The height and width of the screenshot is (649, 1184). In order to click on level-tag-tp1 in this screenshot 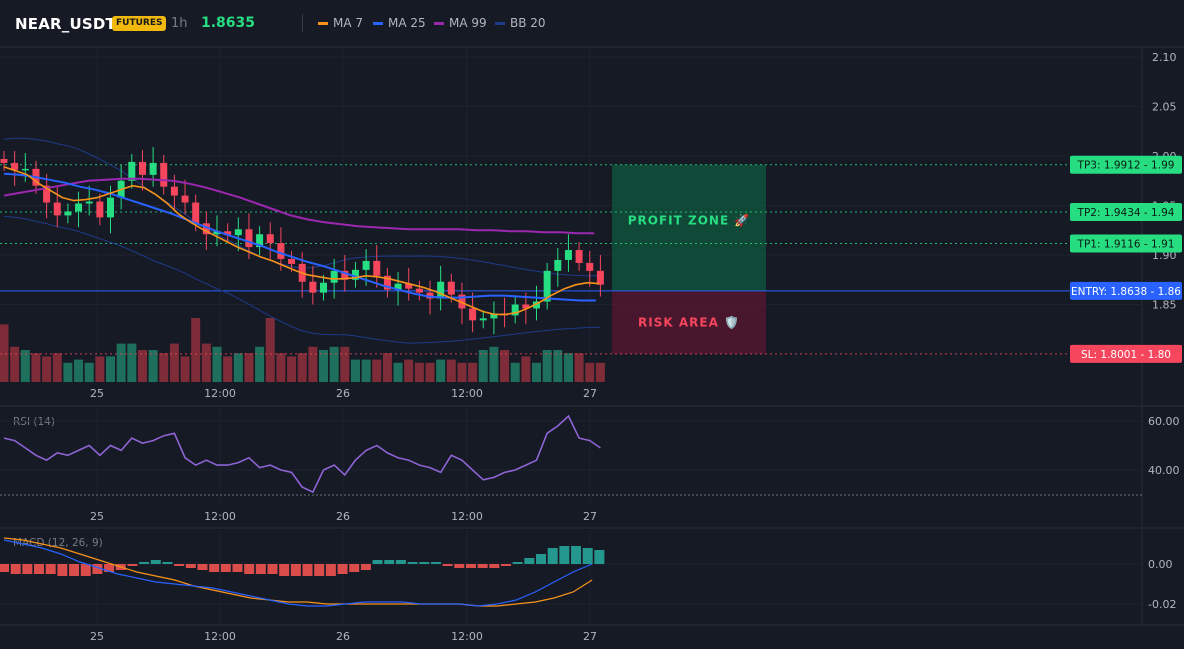, I will do `click(1126, 243)`.